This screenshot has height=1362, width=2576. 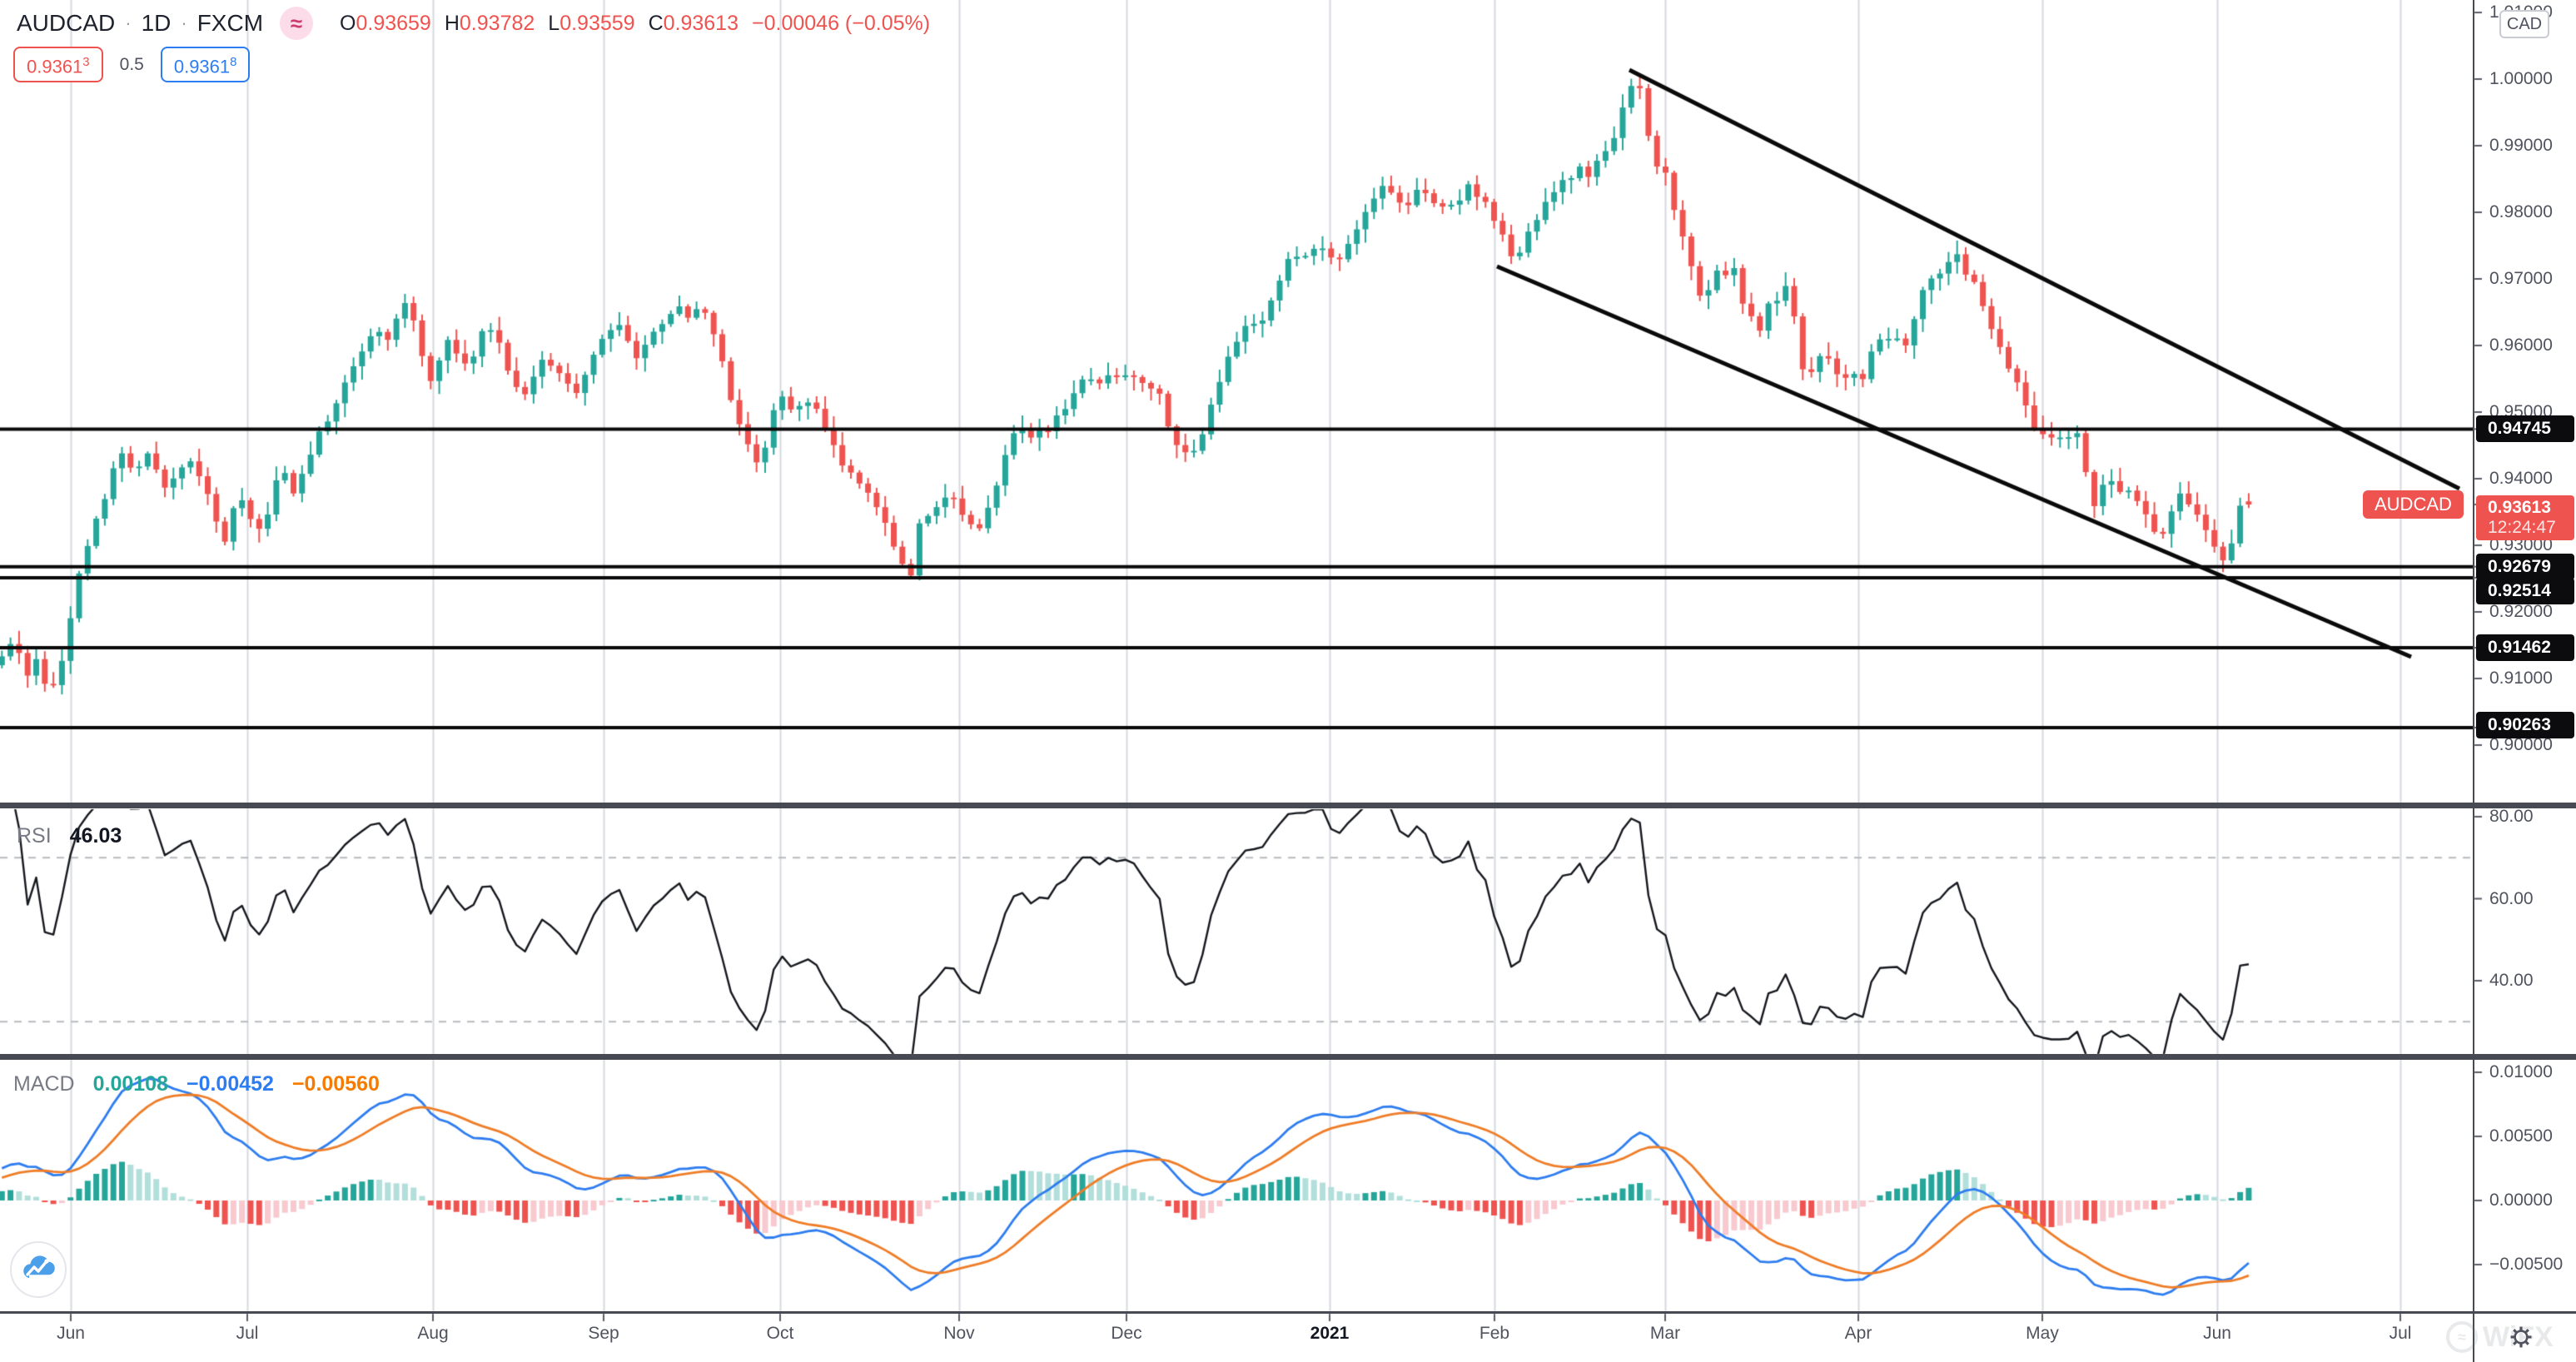 I want to click on bar-countdown: 12:24:47, so click(x=2522, y=527).